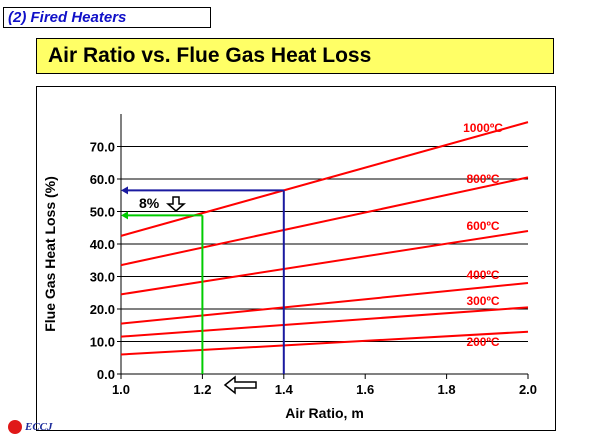  What do you see at coordinates (176, 204) in the screenshot?
I see `down-arrow-icon` at bounding box center [176, 204].